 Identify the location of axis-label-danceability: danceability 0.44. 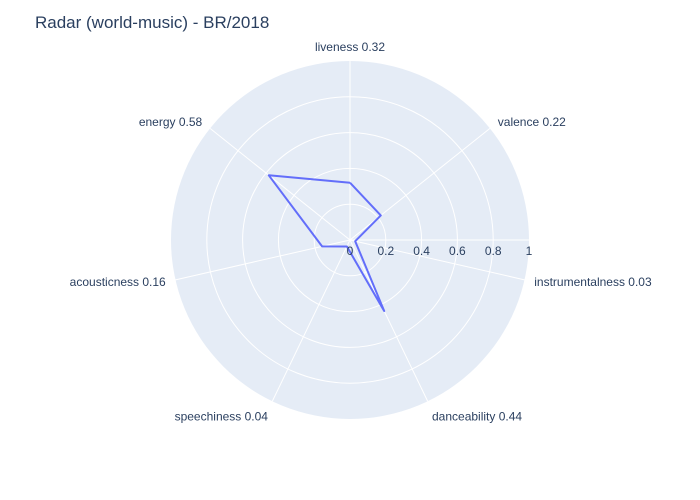
(477, 416).